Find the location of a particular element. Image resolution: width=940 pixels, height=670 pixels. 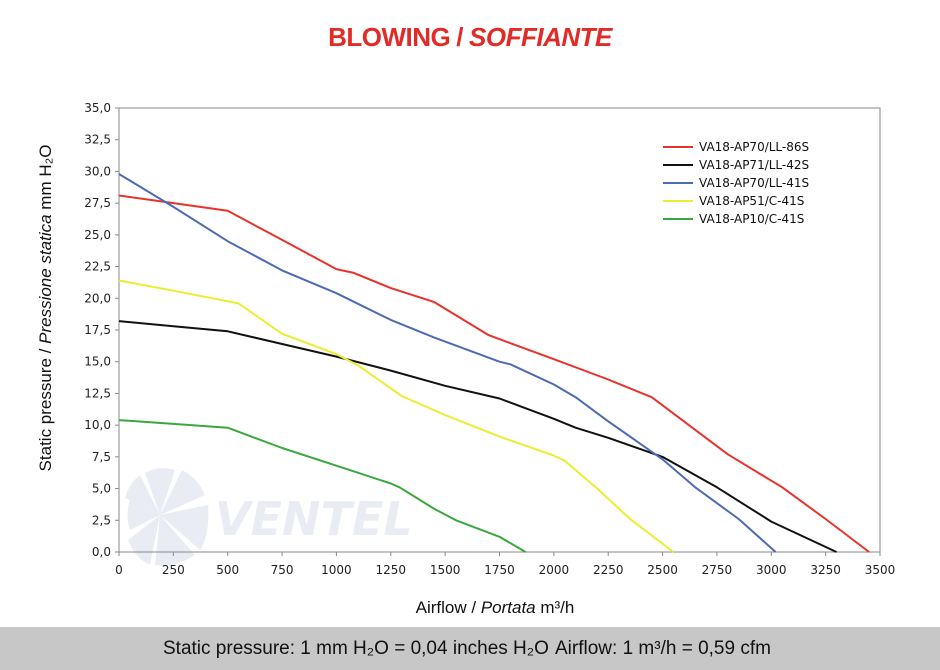

x-tick-label: 500 is located at coordinates (227, 570).